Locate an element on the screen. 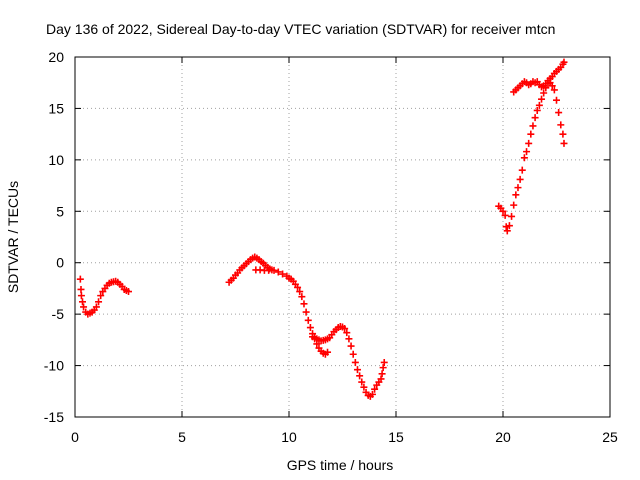 This screenshot has height=480, width=640. y-axis-label: SDTVAR / TECUs is located at coordinates (13, 237).